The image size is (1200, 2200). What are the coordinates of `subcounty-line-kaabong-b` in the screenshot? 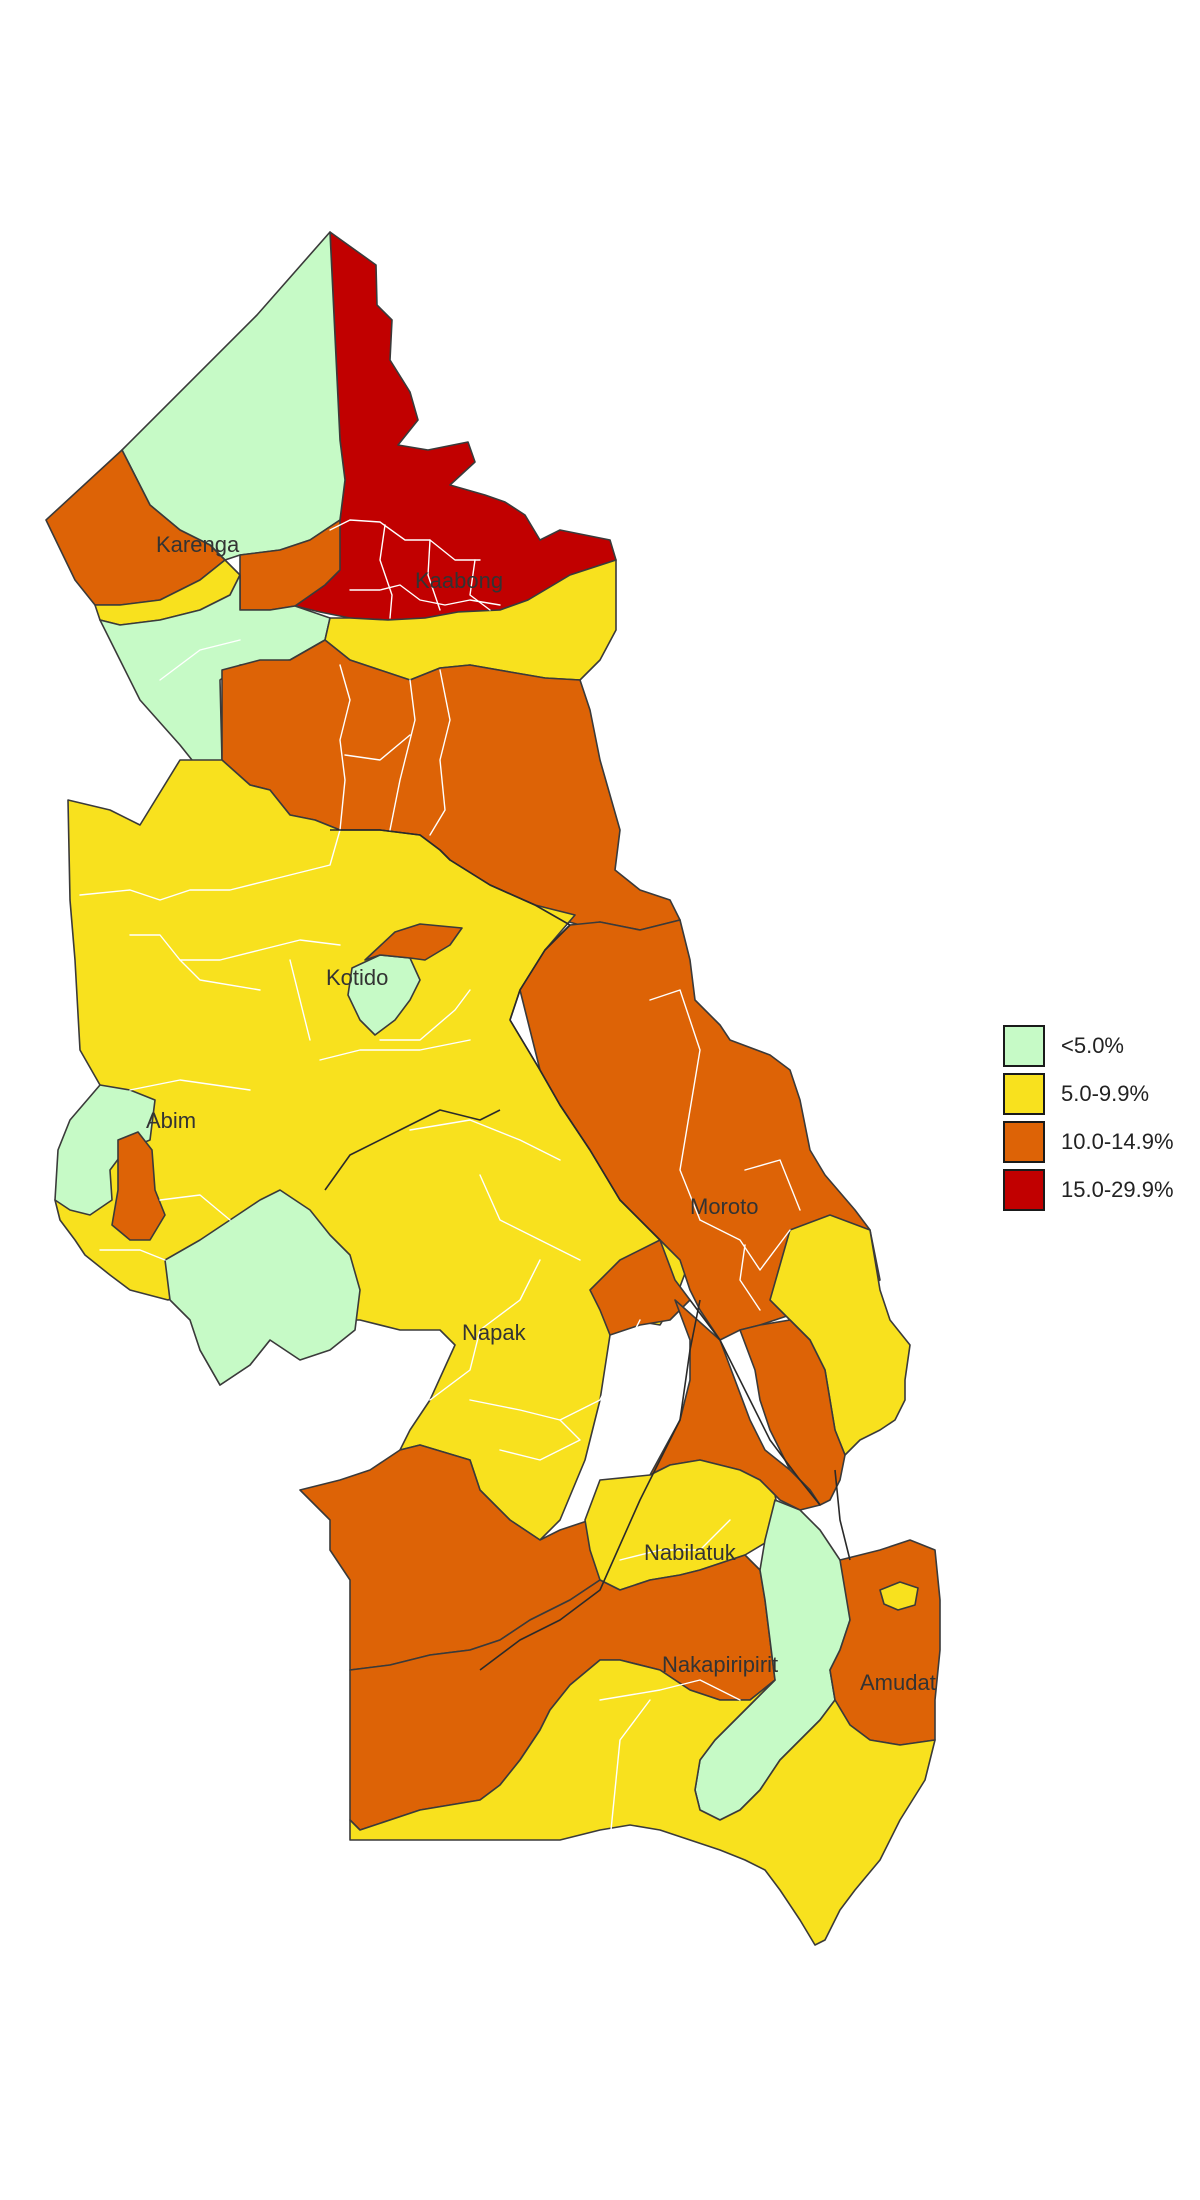 It's located at (425, 595).